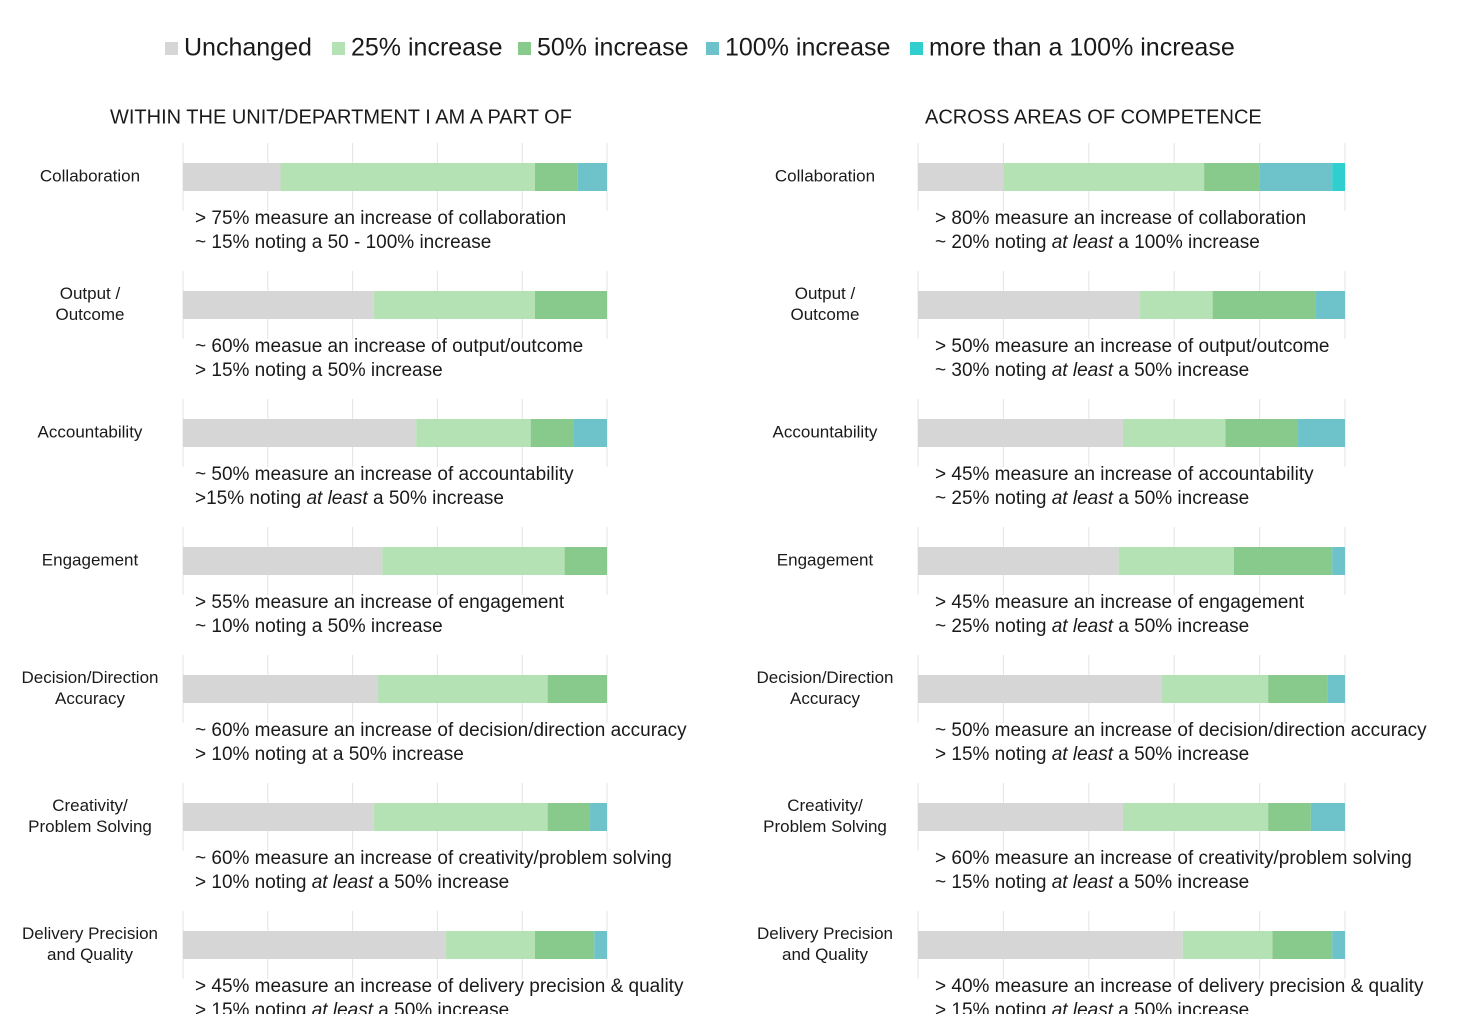  What do you see at coordinates (1082, 48) in the screenshot?
I see `legend-label: more than a 100% increase` at bounding box center [1082, 48].